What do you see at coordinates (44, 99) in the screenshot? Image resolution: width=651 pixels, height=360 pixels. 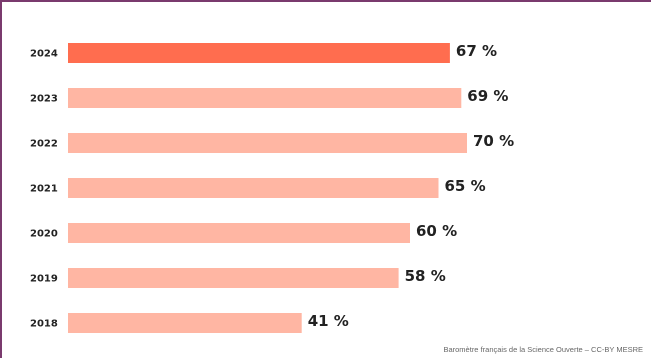 I see `year-label-2023: 2023` at bounding box center [44, 99].